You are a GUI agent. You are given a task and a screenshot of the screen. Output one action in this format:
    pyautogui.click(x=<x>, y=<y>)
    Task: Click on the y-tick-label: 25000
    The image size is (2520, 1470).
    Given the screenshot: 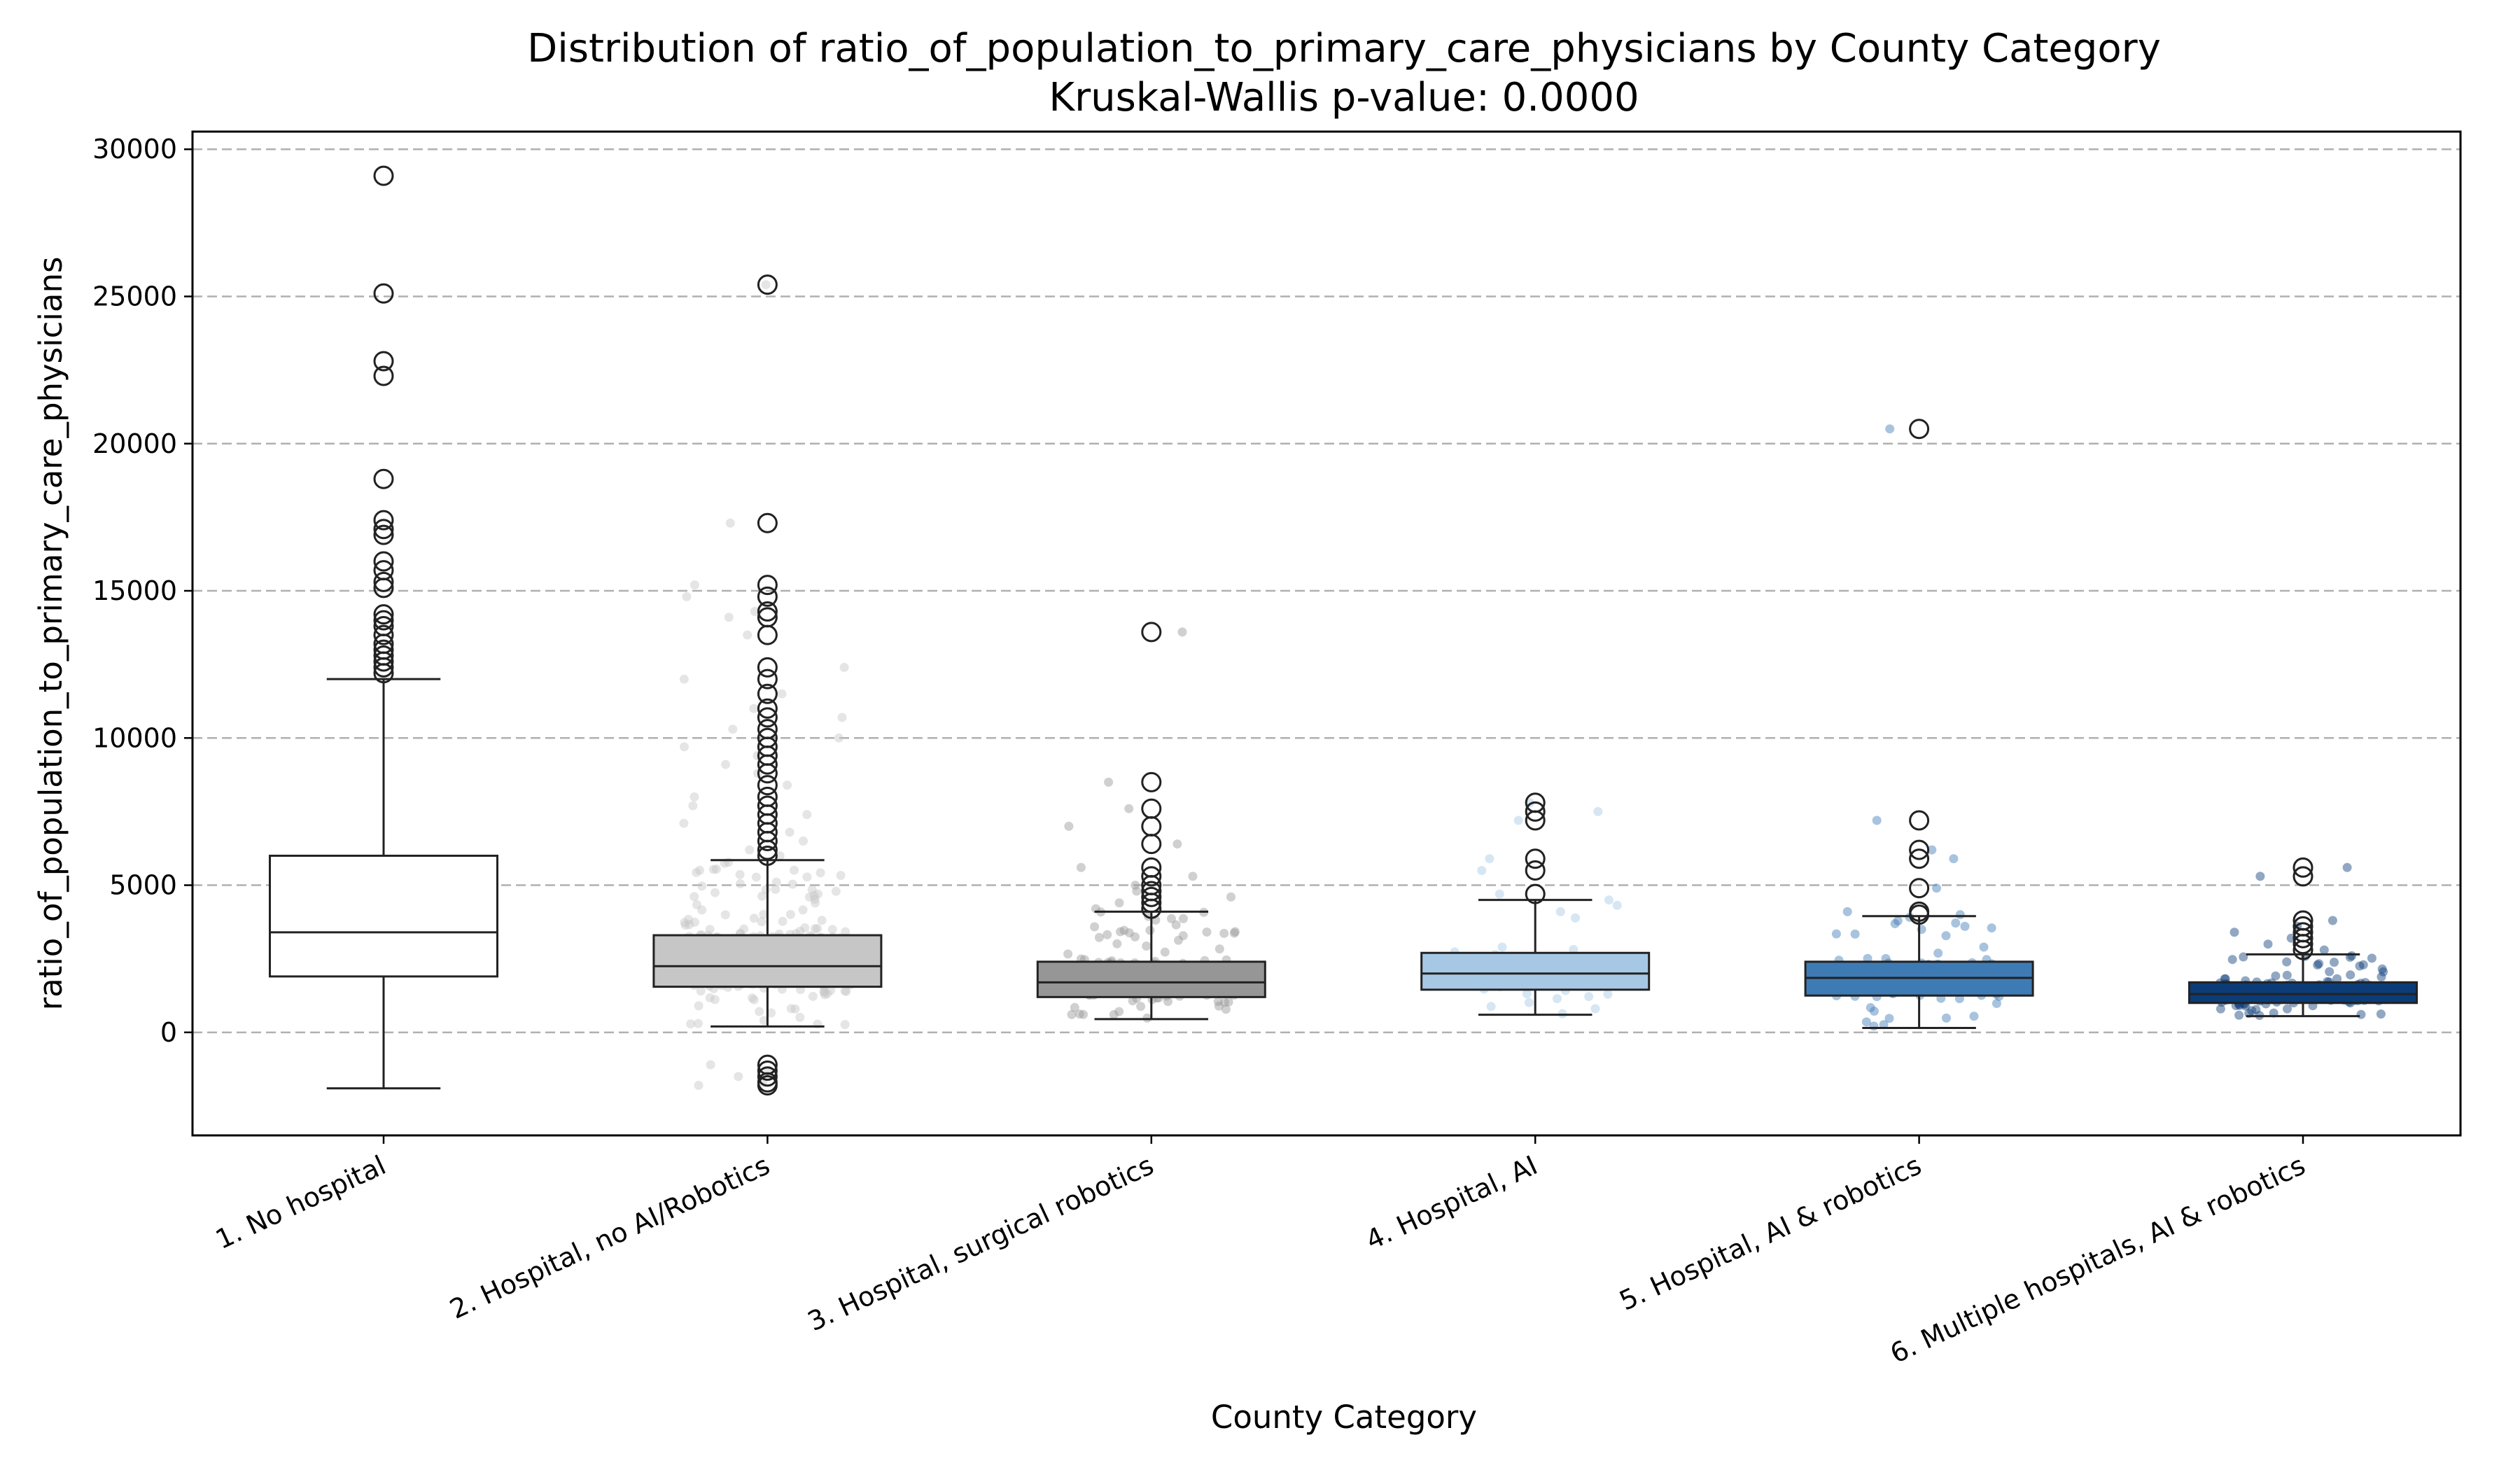 What is the action you would take?
    pyautogui.click(x=134, y=296)
    